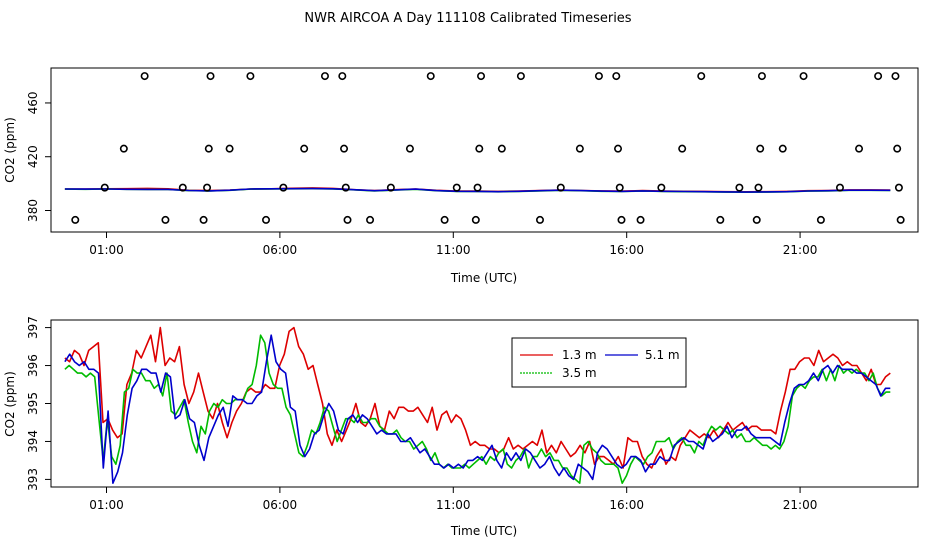 Image resolution: width=936 pixels, height=540 pixels. Describe the element at coordinates (33, 365) in the screenshot. I see `y-tick-label: 396` at that location.